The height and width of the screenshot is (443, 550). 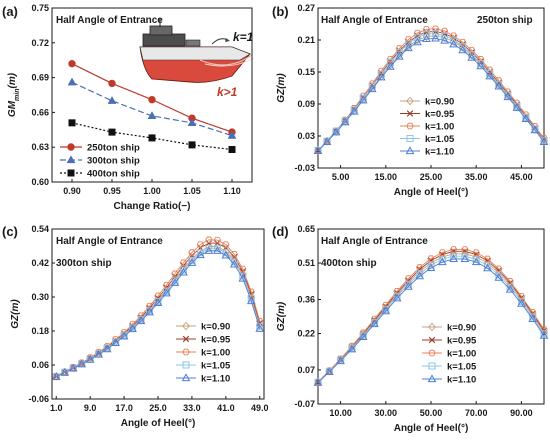 What do you see at coordinates (14, 94) in the screenshot?
I see `panel-a-y-axis-label: GMmin(m)` at bounding box center [14, 94].